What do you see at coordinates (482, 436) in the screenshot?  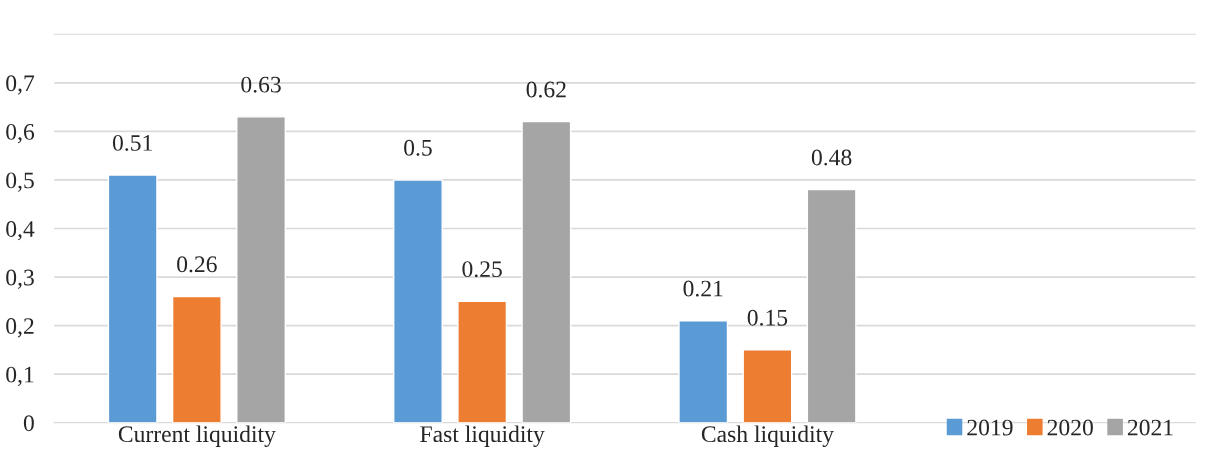 I see `x-tick-label: Fast liquidity` at bounding box center [482, 436].